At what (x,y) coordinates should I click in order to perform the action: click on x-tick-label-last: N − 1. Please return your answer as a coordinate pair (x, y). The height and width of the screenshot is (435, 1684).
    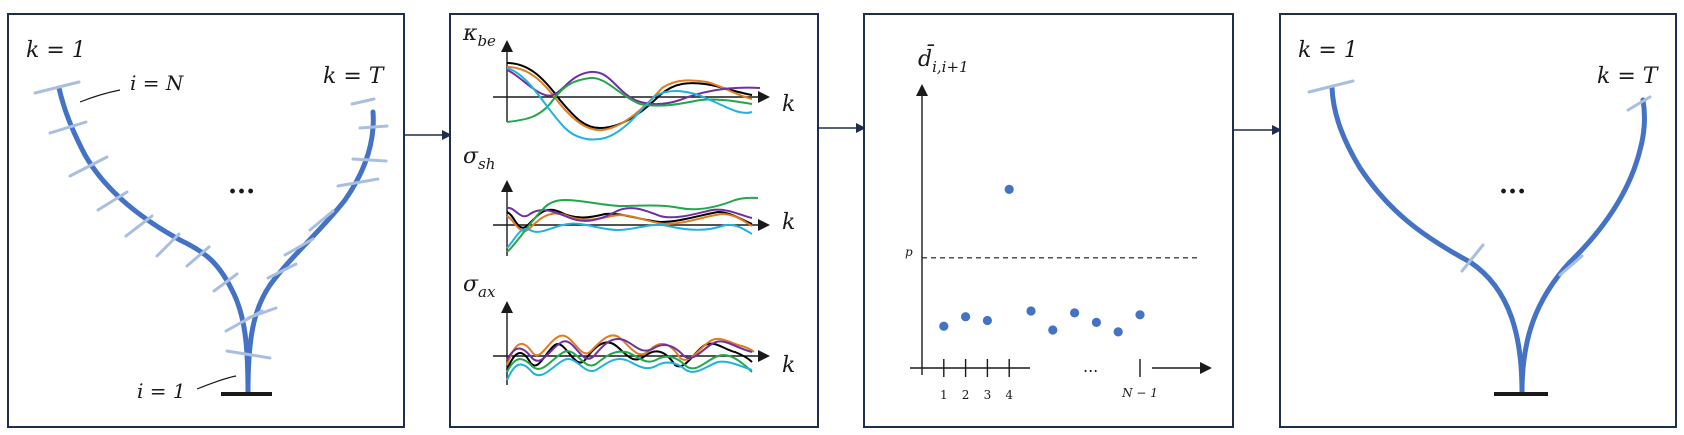
    Looking at the image, I should click on (1139, 393).